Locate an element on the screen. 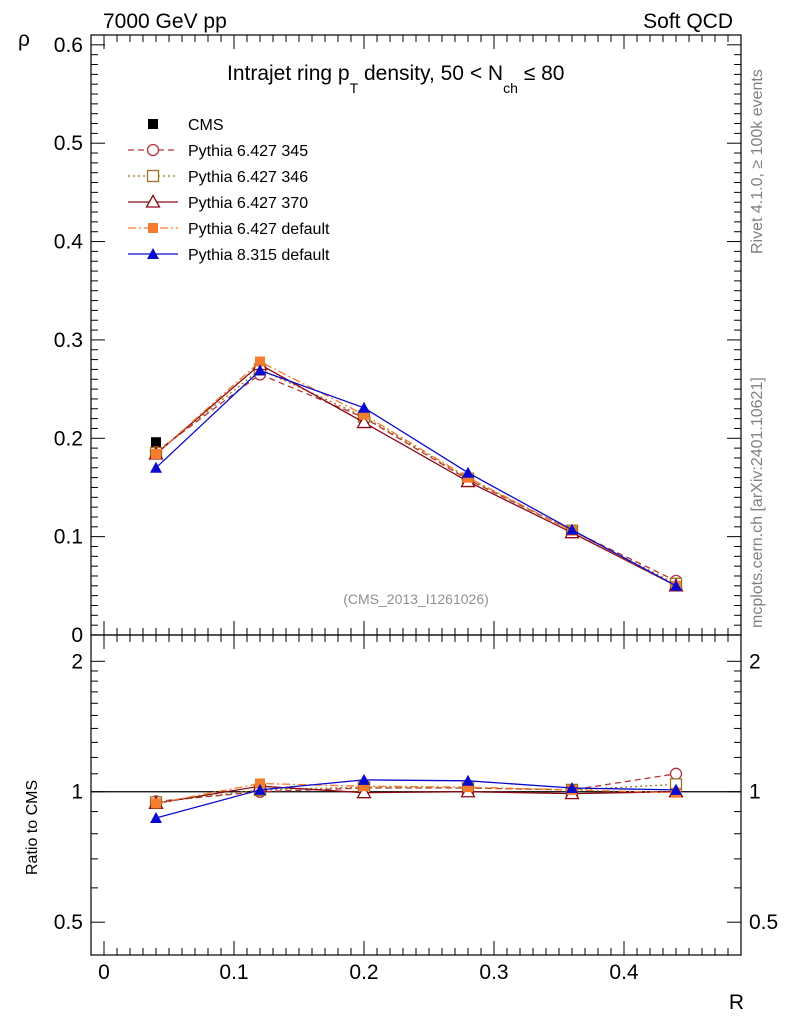 This screenshot has width=786, height=1024. analysis-annotation: (CMS_2013_I1261026) is located at coordinates (416, 599).